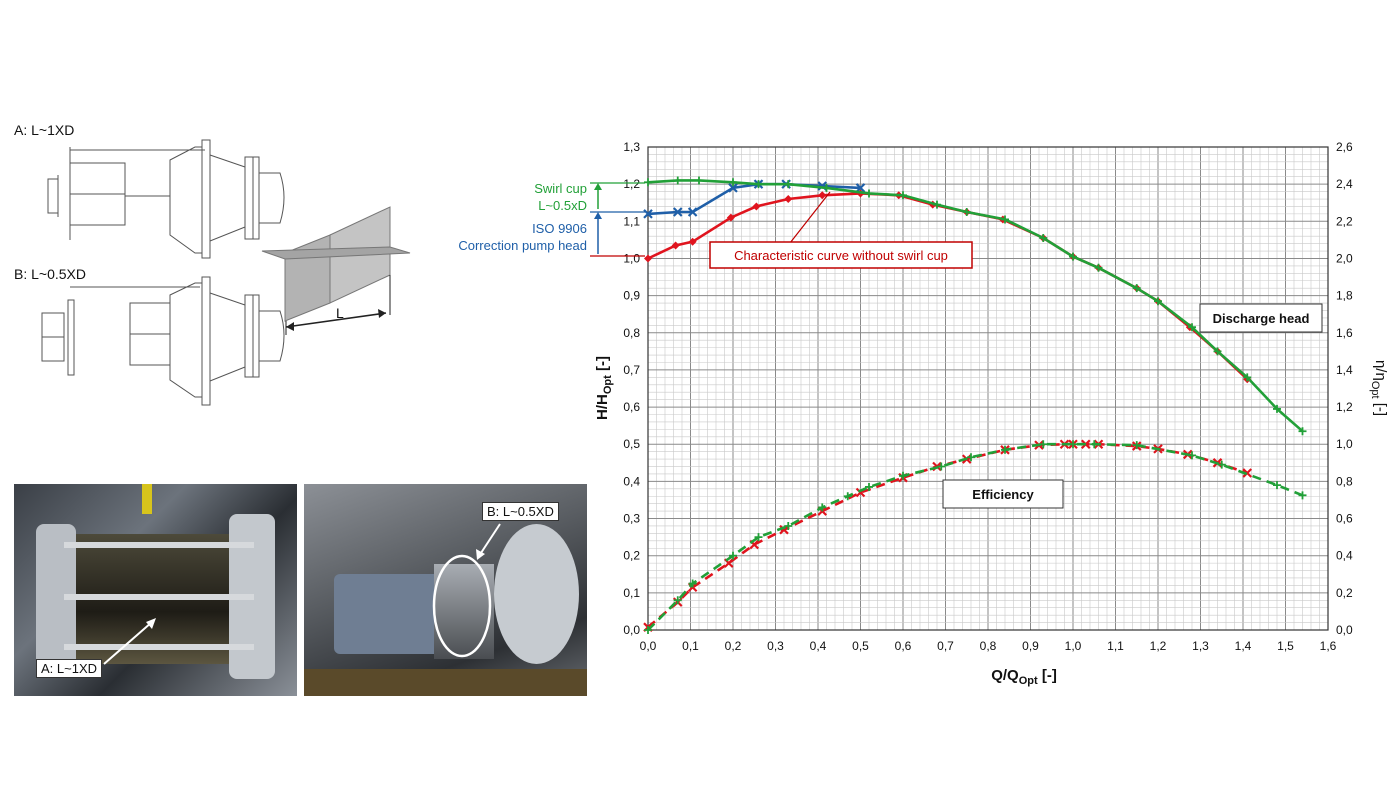  I want to click on y2-tick-label: 1,0, so click(1344, 444).